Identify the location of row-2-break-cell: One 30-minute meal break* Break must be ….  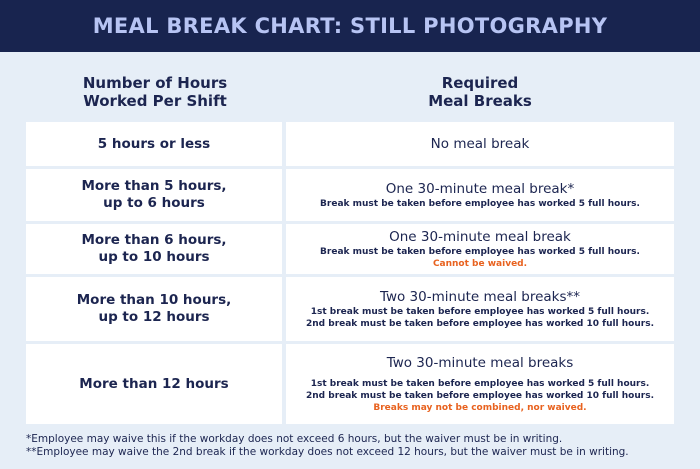
(480, 195).